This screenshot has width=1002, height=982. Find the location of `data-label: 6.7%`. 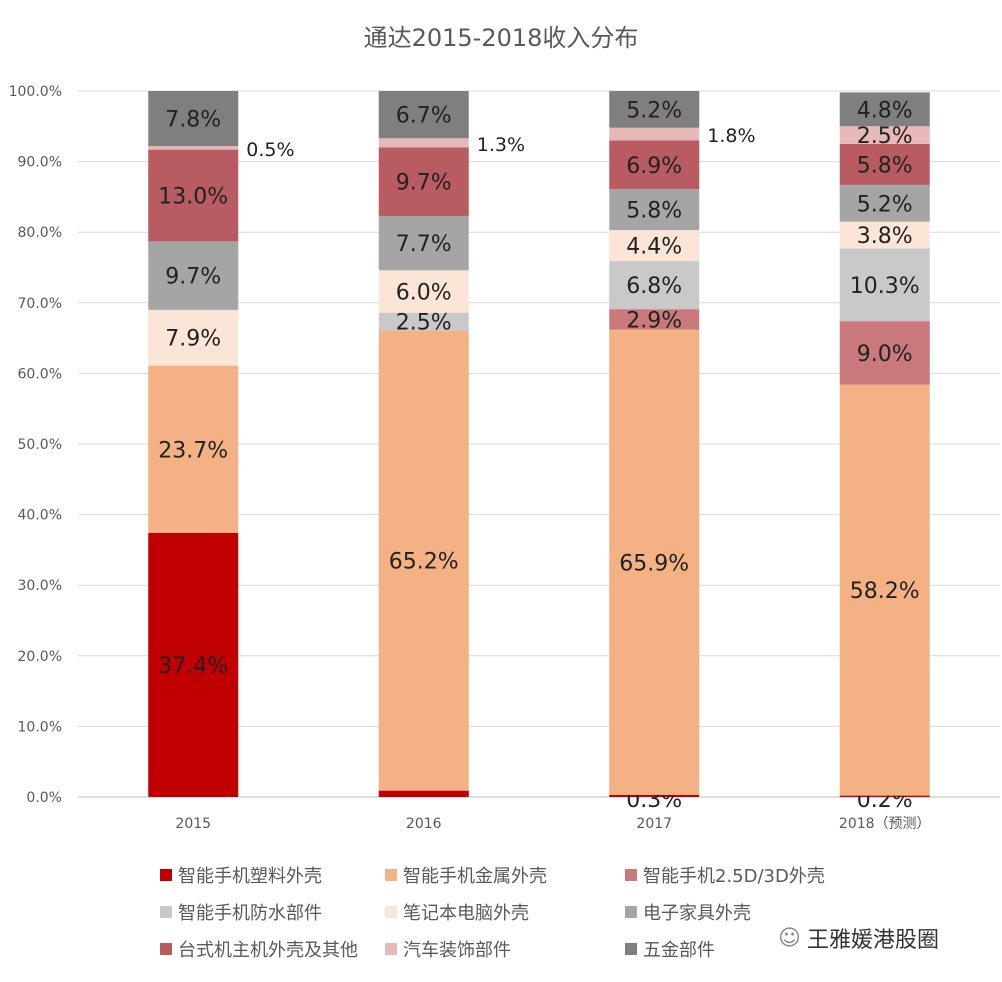

data-label: 6.7% is located at coordinates (424, 116).